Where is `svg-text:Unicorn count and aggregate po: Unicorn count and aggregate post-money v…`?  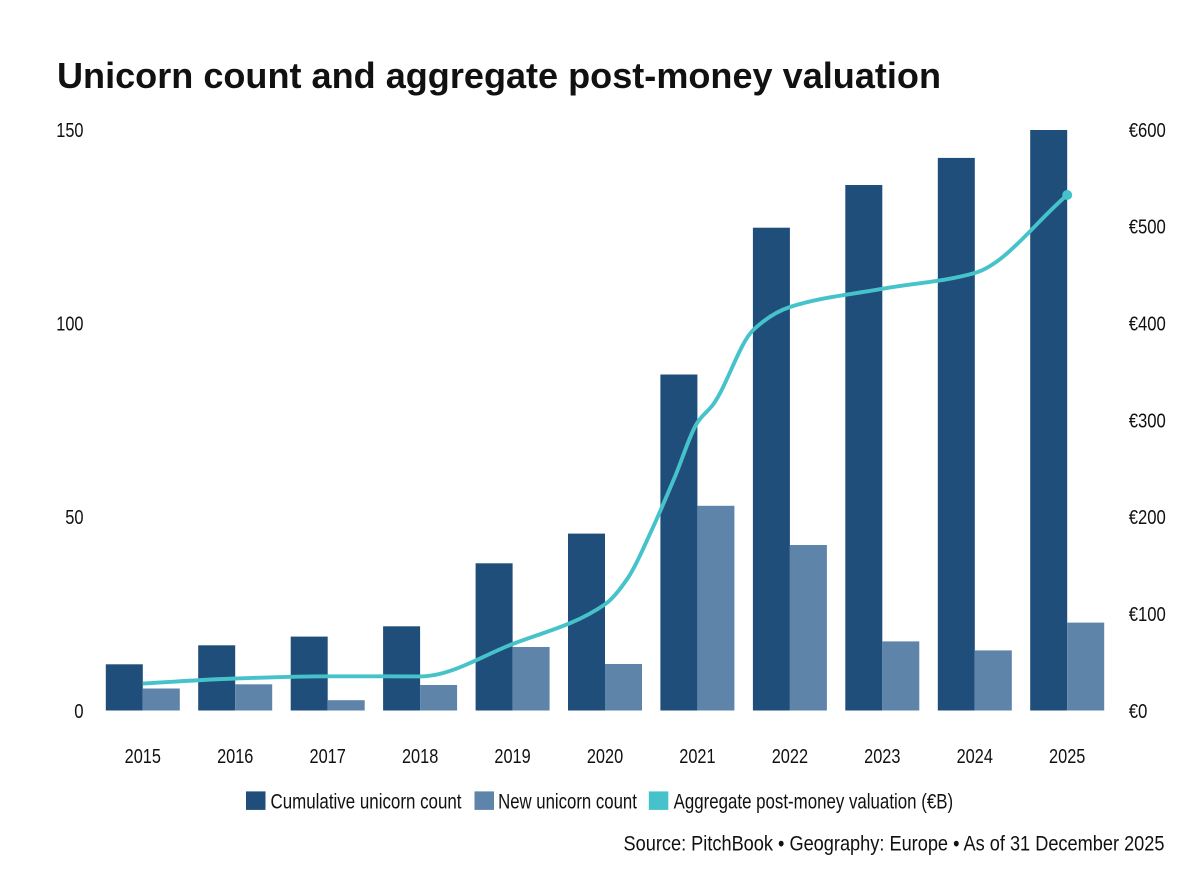
svg-text:Unicorn count and aggregate po: Unicorn count and aggregate post-money v… is located at coordinates (499, 75).